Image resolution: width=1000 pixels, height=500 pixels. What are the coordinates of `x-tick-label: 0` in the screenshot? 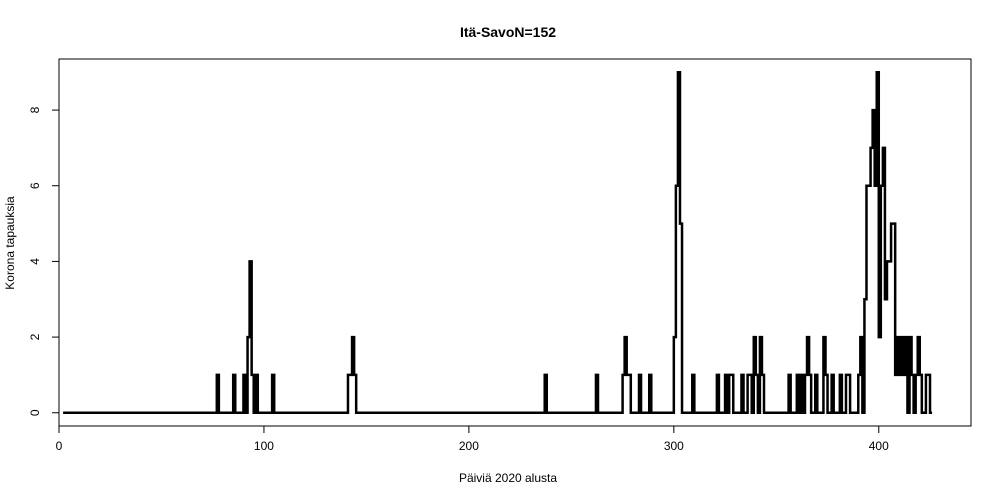 It's located at (59, 446).